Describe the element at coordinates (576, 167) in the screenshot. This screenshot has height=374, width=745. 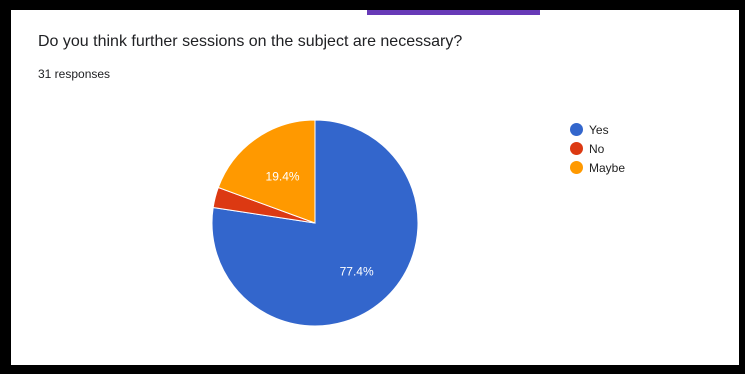
I see `legend-swatch-maybe` at that location.